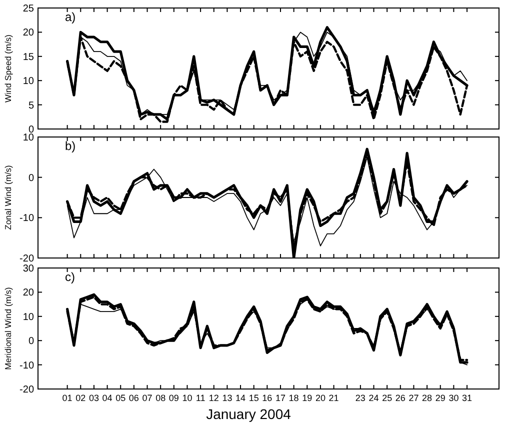 Image resolution: width=508 pixels, height=428 pixels. What do you see at coordinates (93, 398) in the screenshot?
I see `x-tick-label: 03` at bounding box center [93, 398].